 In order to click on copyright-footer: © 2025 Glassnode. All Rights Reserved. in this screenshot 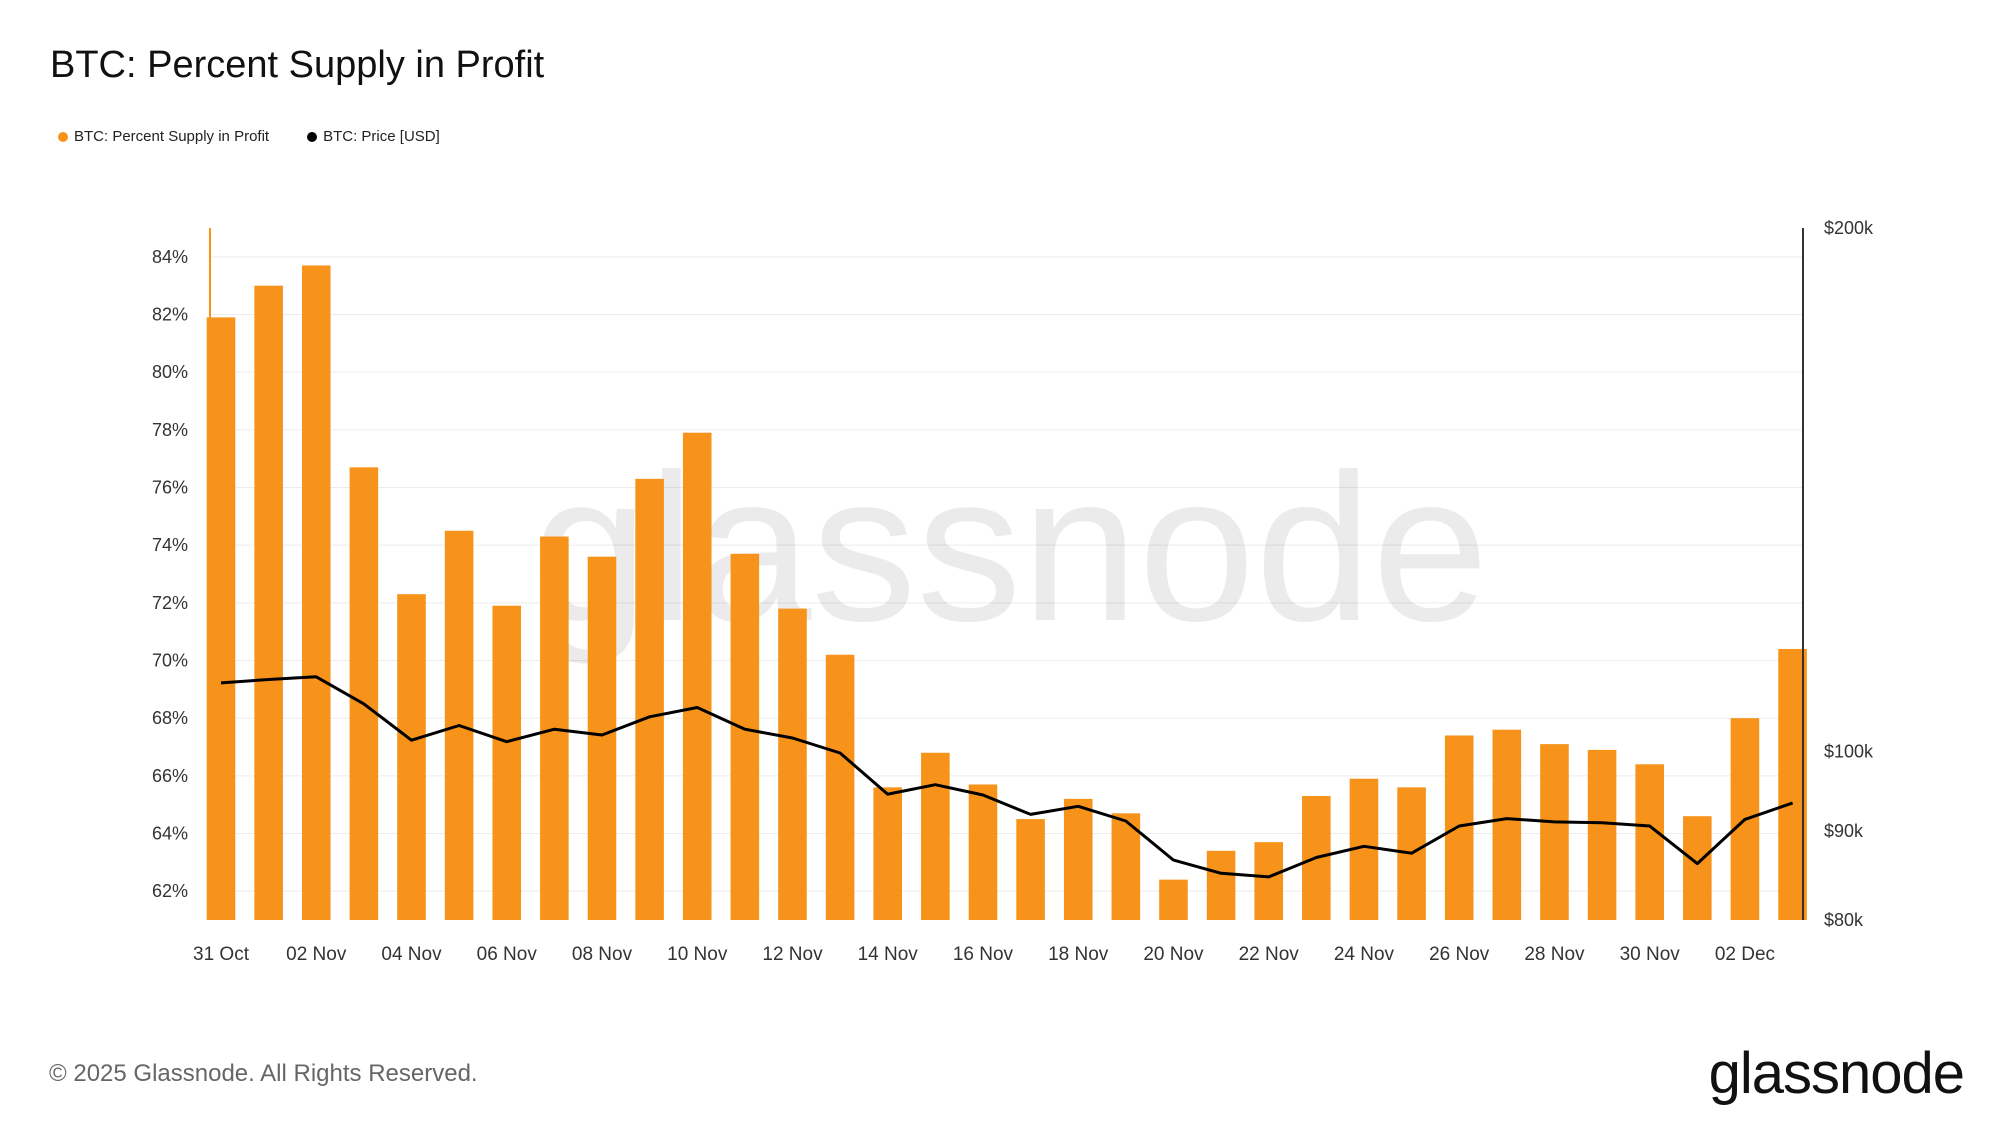, I will do `click(263, 1073)`.